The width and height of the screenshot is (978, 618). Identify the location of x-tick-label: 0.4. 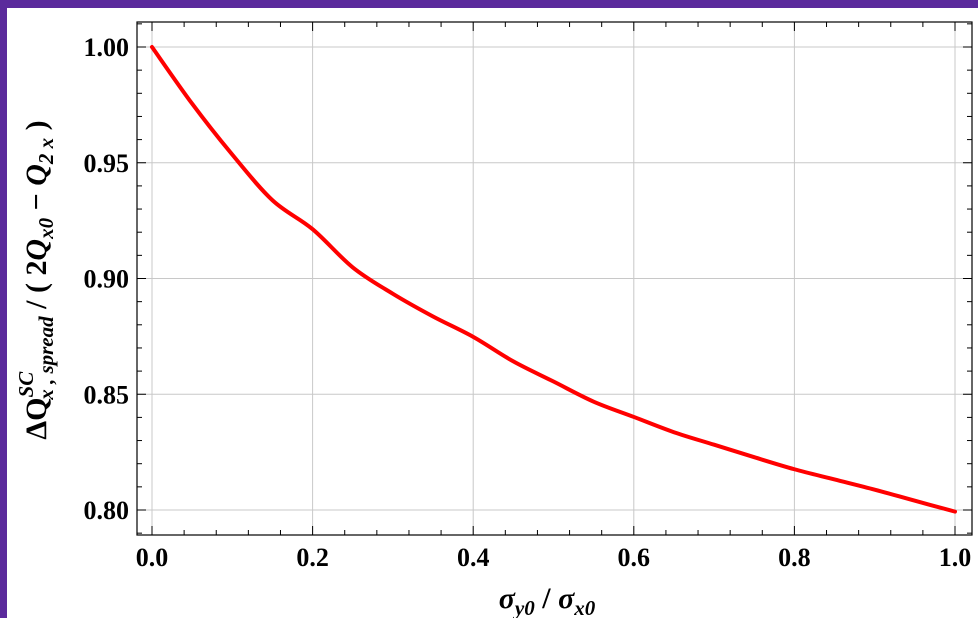
(473, 557).